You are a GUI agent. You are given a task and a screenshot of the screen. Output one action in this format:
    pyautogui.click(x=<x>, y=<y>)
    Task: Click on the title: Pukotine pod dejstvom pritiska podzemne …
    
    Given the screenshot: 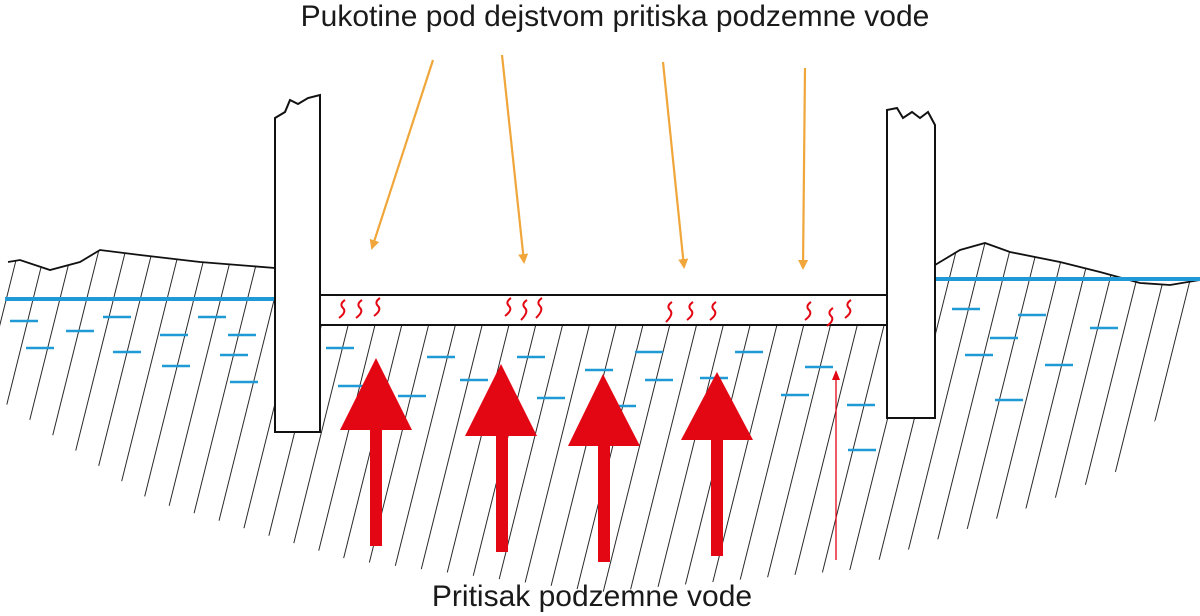 What is the action you would take?
    pyautogui.click(x=615, y=16)
    